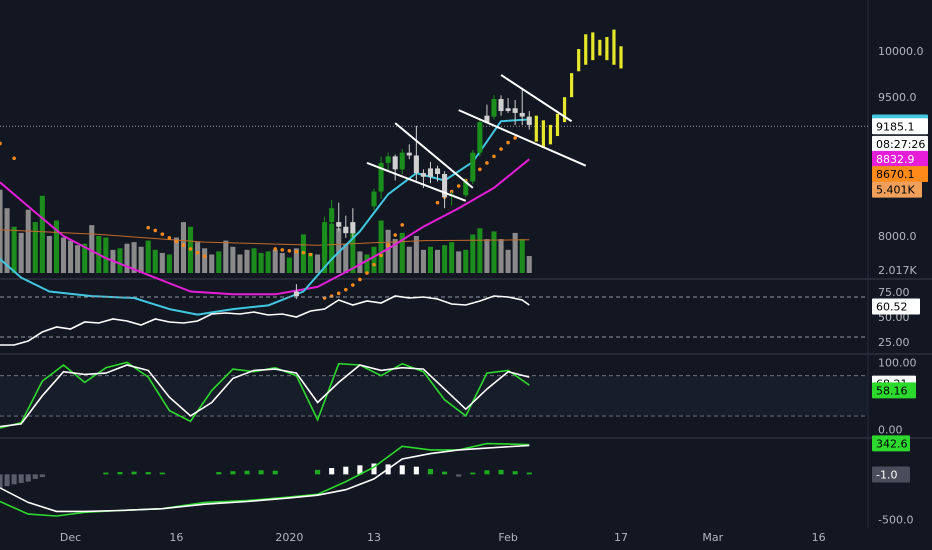  I want to click on ema-slow-line, so click(265, 227).